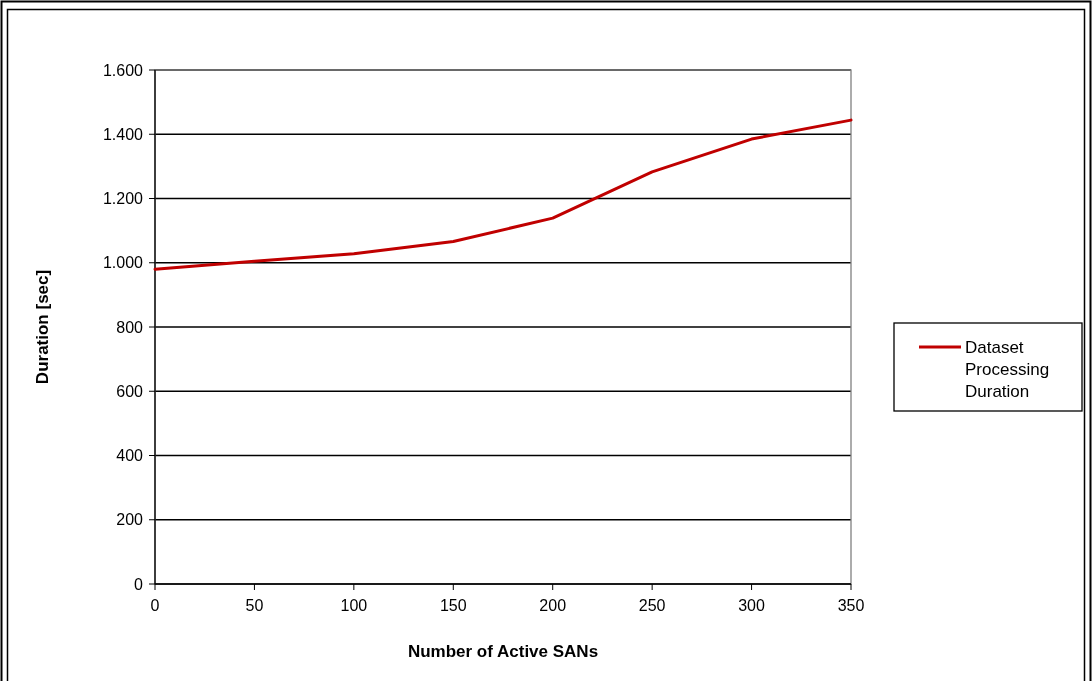 The height and width of the screenshot is (681, 1092). I want to click on y-tick-label: 600, so click(130, 391).